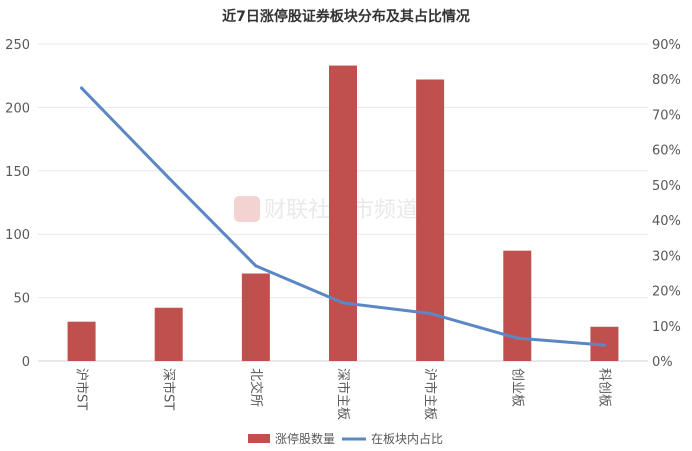  Describe the element at coordinates (247, 209) in the screenshot. I see `watermark-logo` at that location.